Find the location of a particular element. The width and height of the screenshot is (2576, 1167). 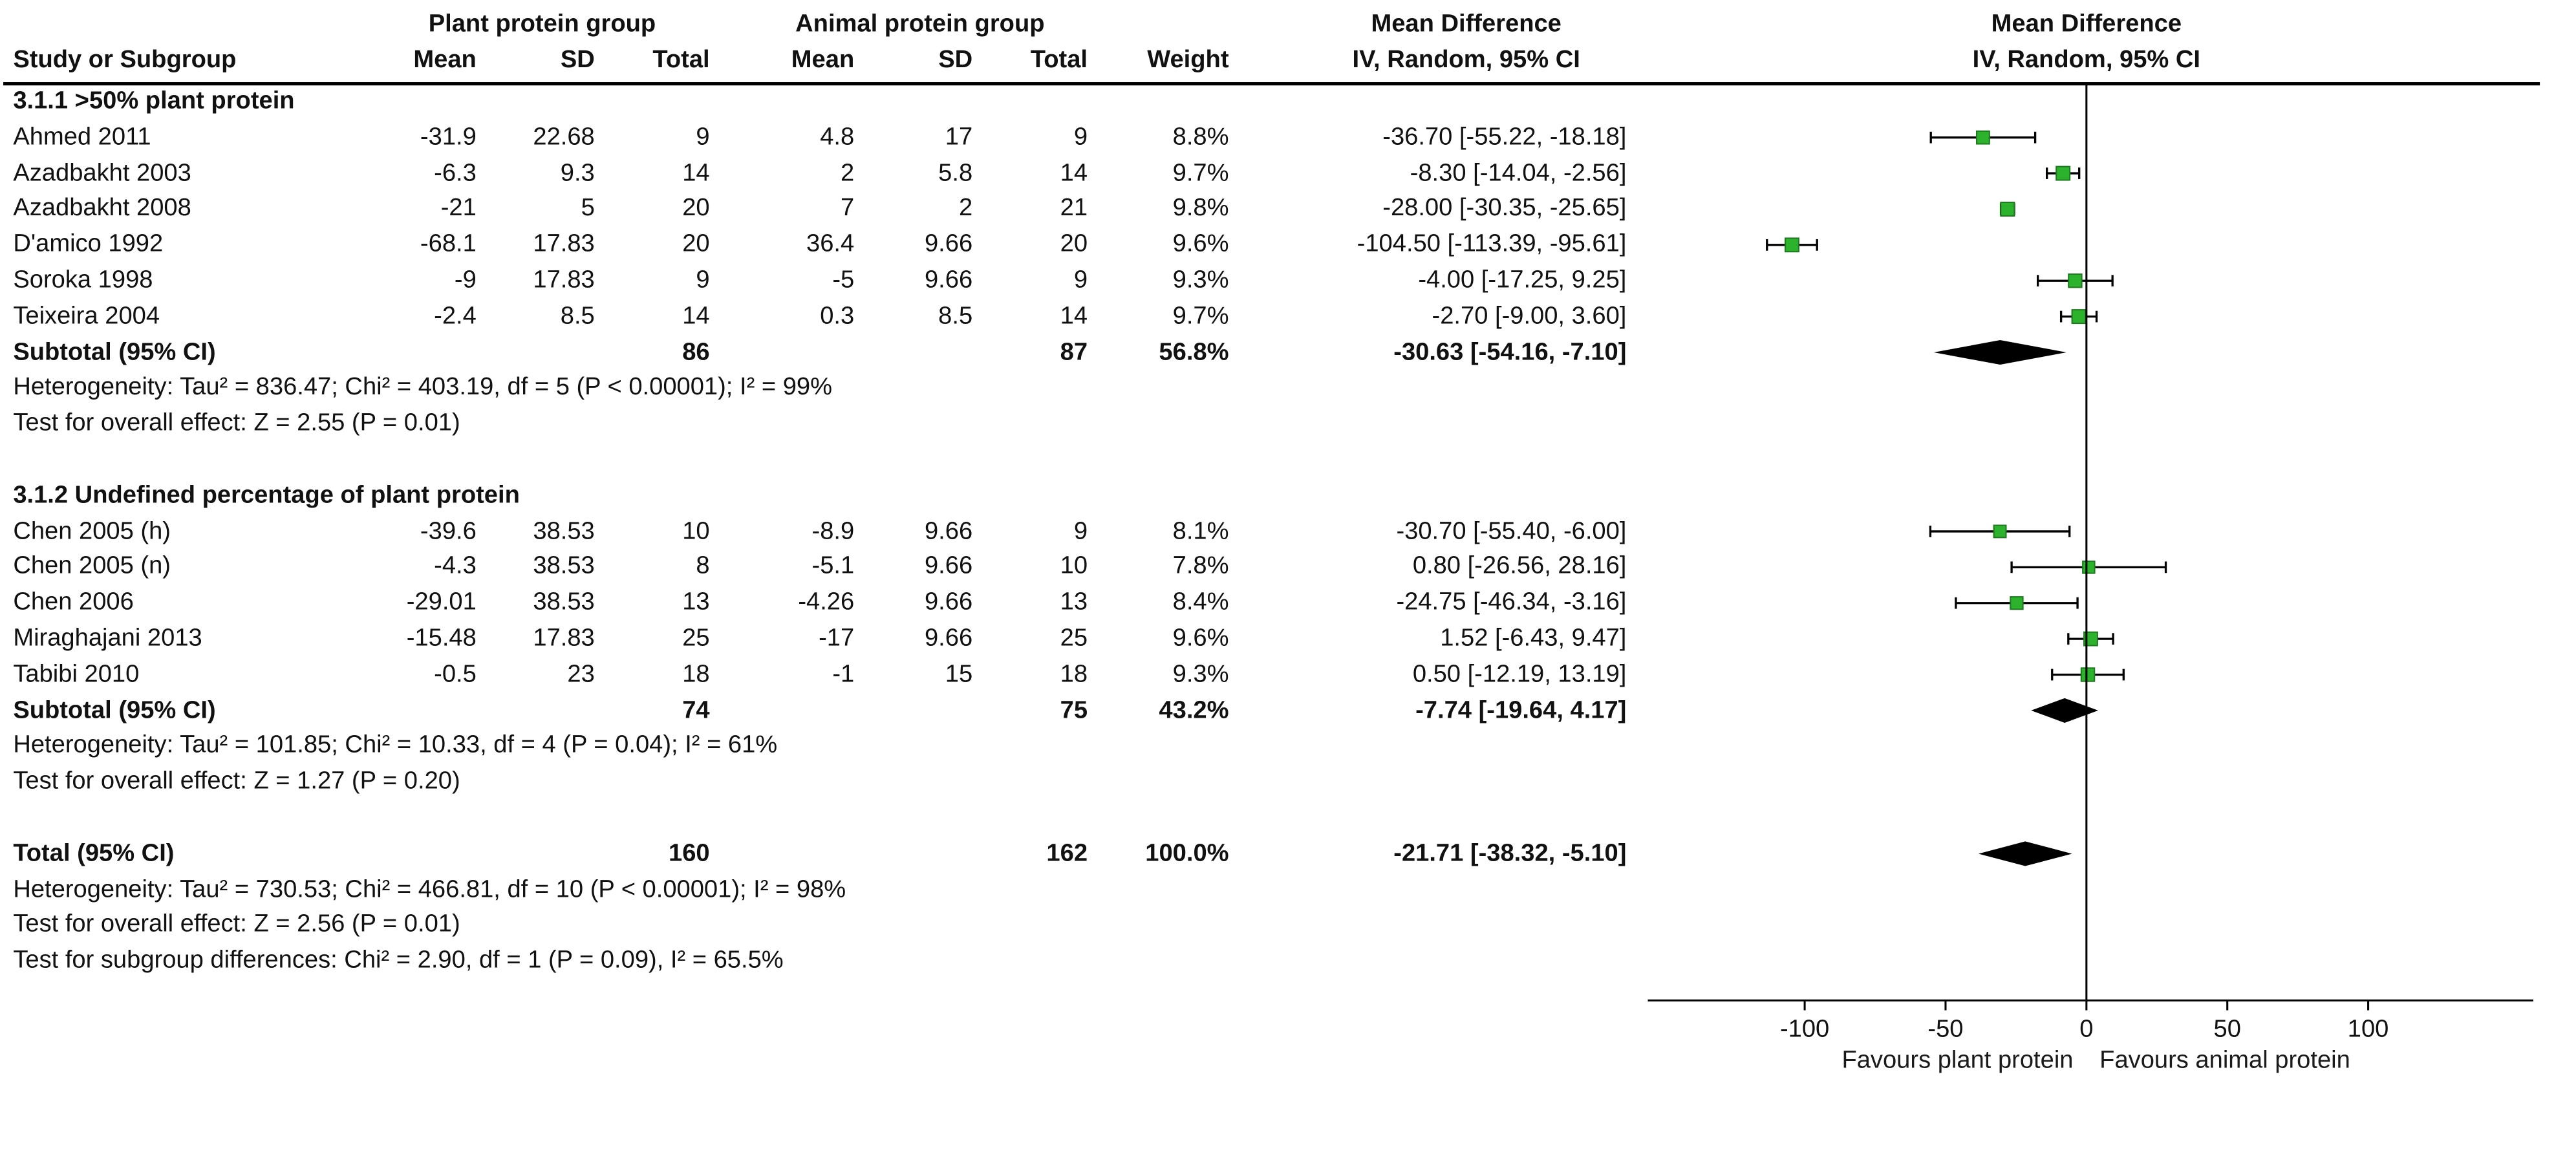

total1-value: 18 is located at coordinates (696, 674).